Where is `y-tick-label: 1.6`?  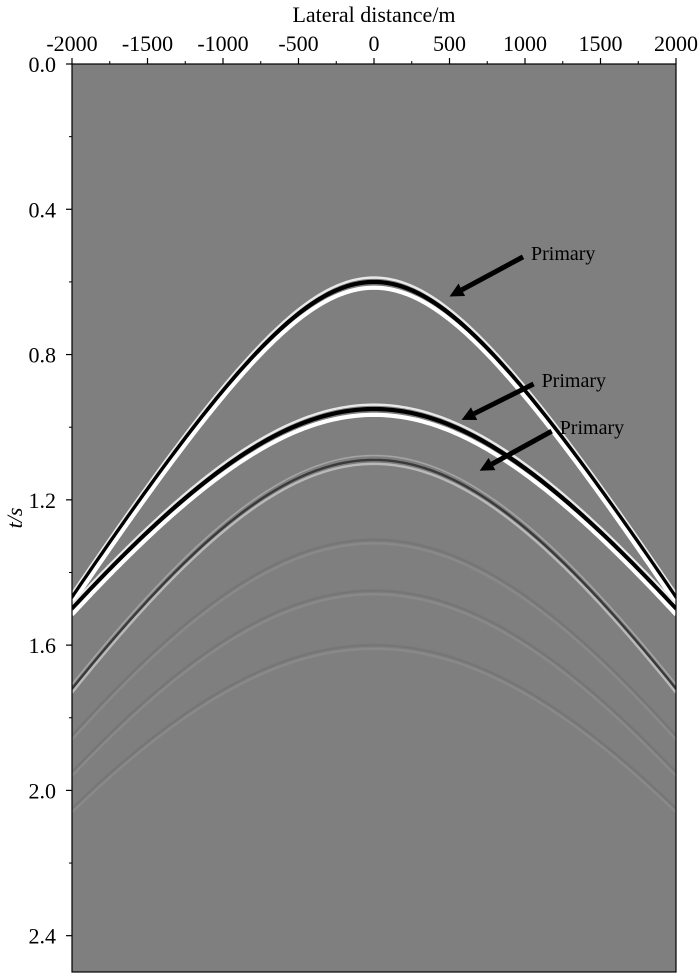 y-tick-label: 1.6 is located at coordinates (43, 645).